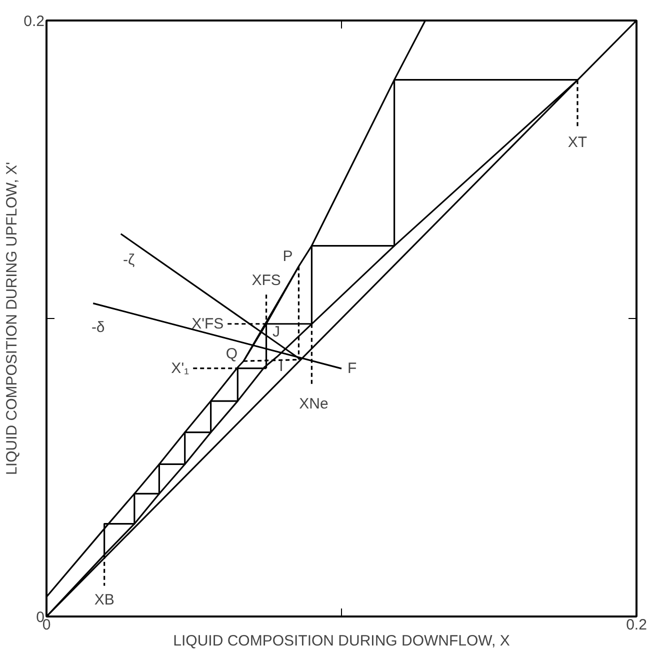 This screenshot has width=653, height=652. I want to click on annotation: Q, so click(232, 354).